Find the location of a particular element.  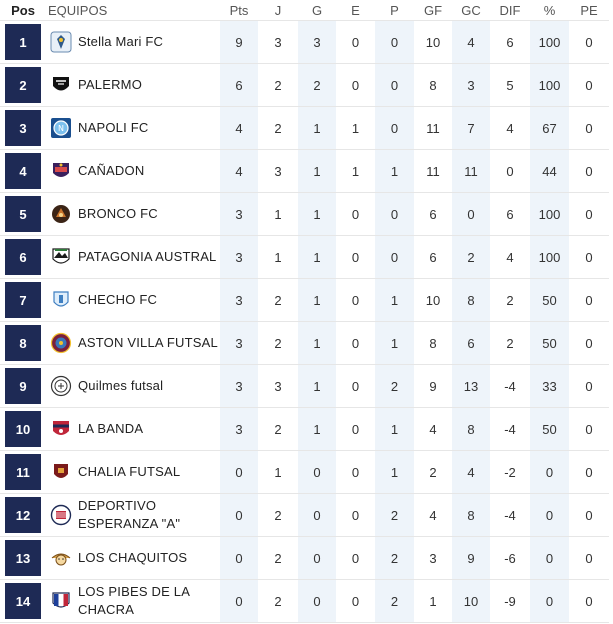

stat-p: 0 is located at coordinates (394, 85).